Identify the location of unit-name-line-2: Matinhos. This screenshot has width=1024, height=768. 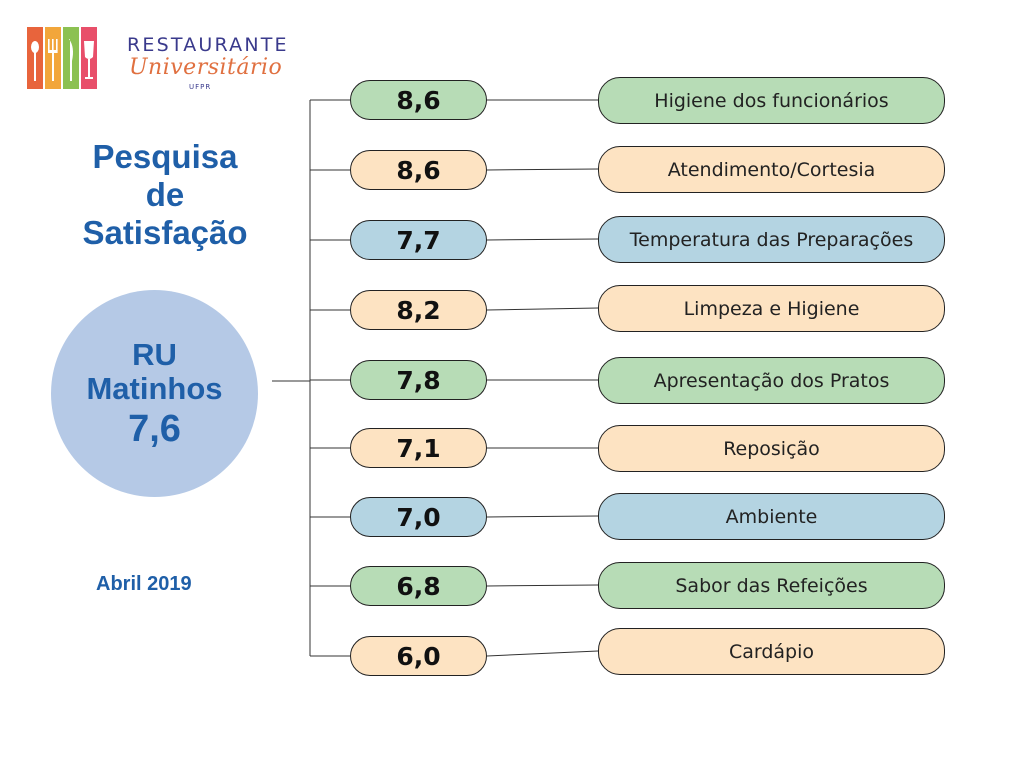
(154, 388).